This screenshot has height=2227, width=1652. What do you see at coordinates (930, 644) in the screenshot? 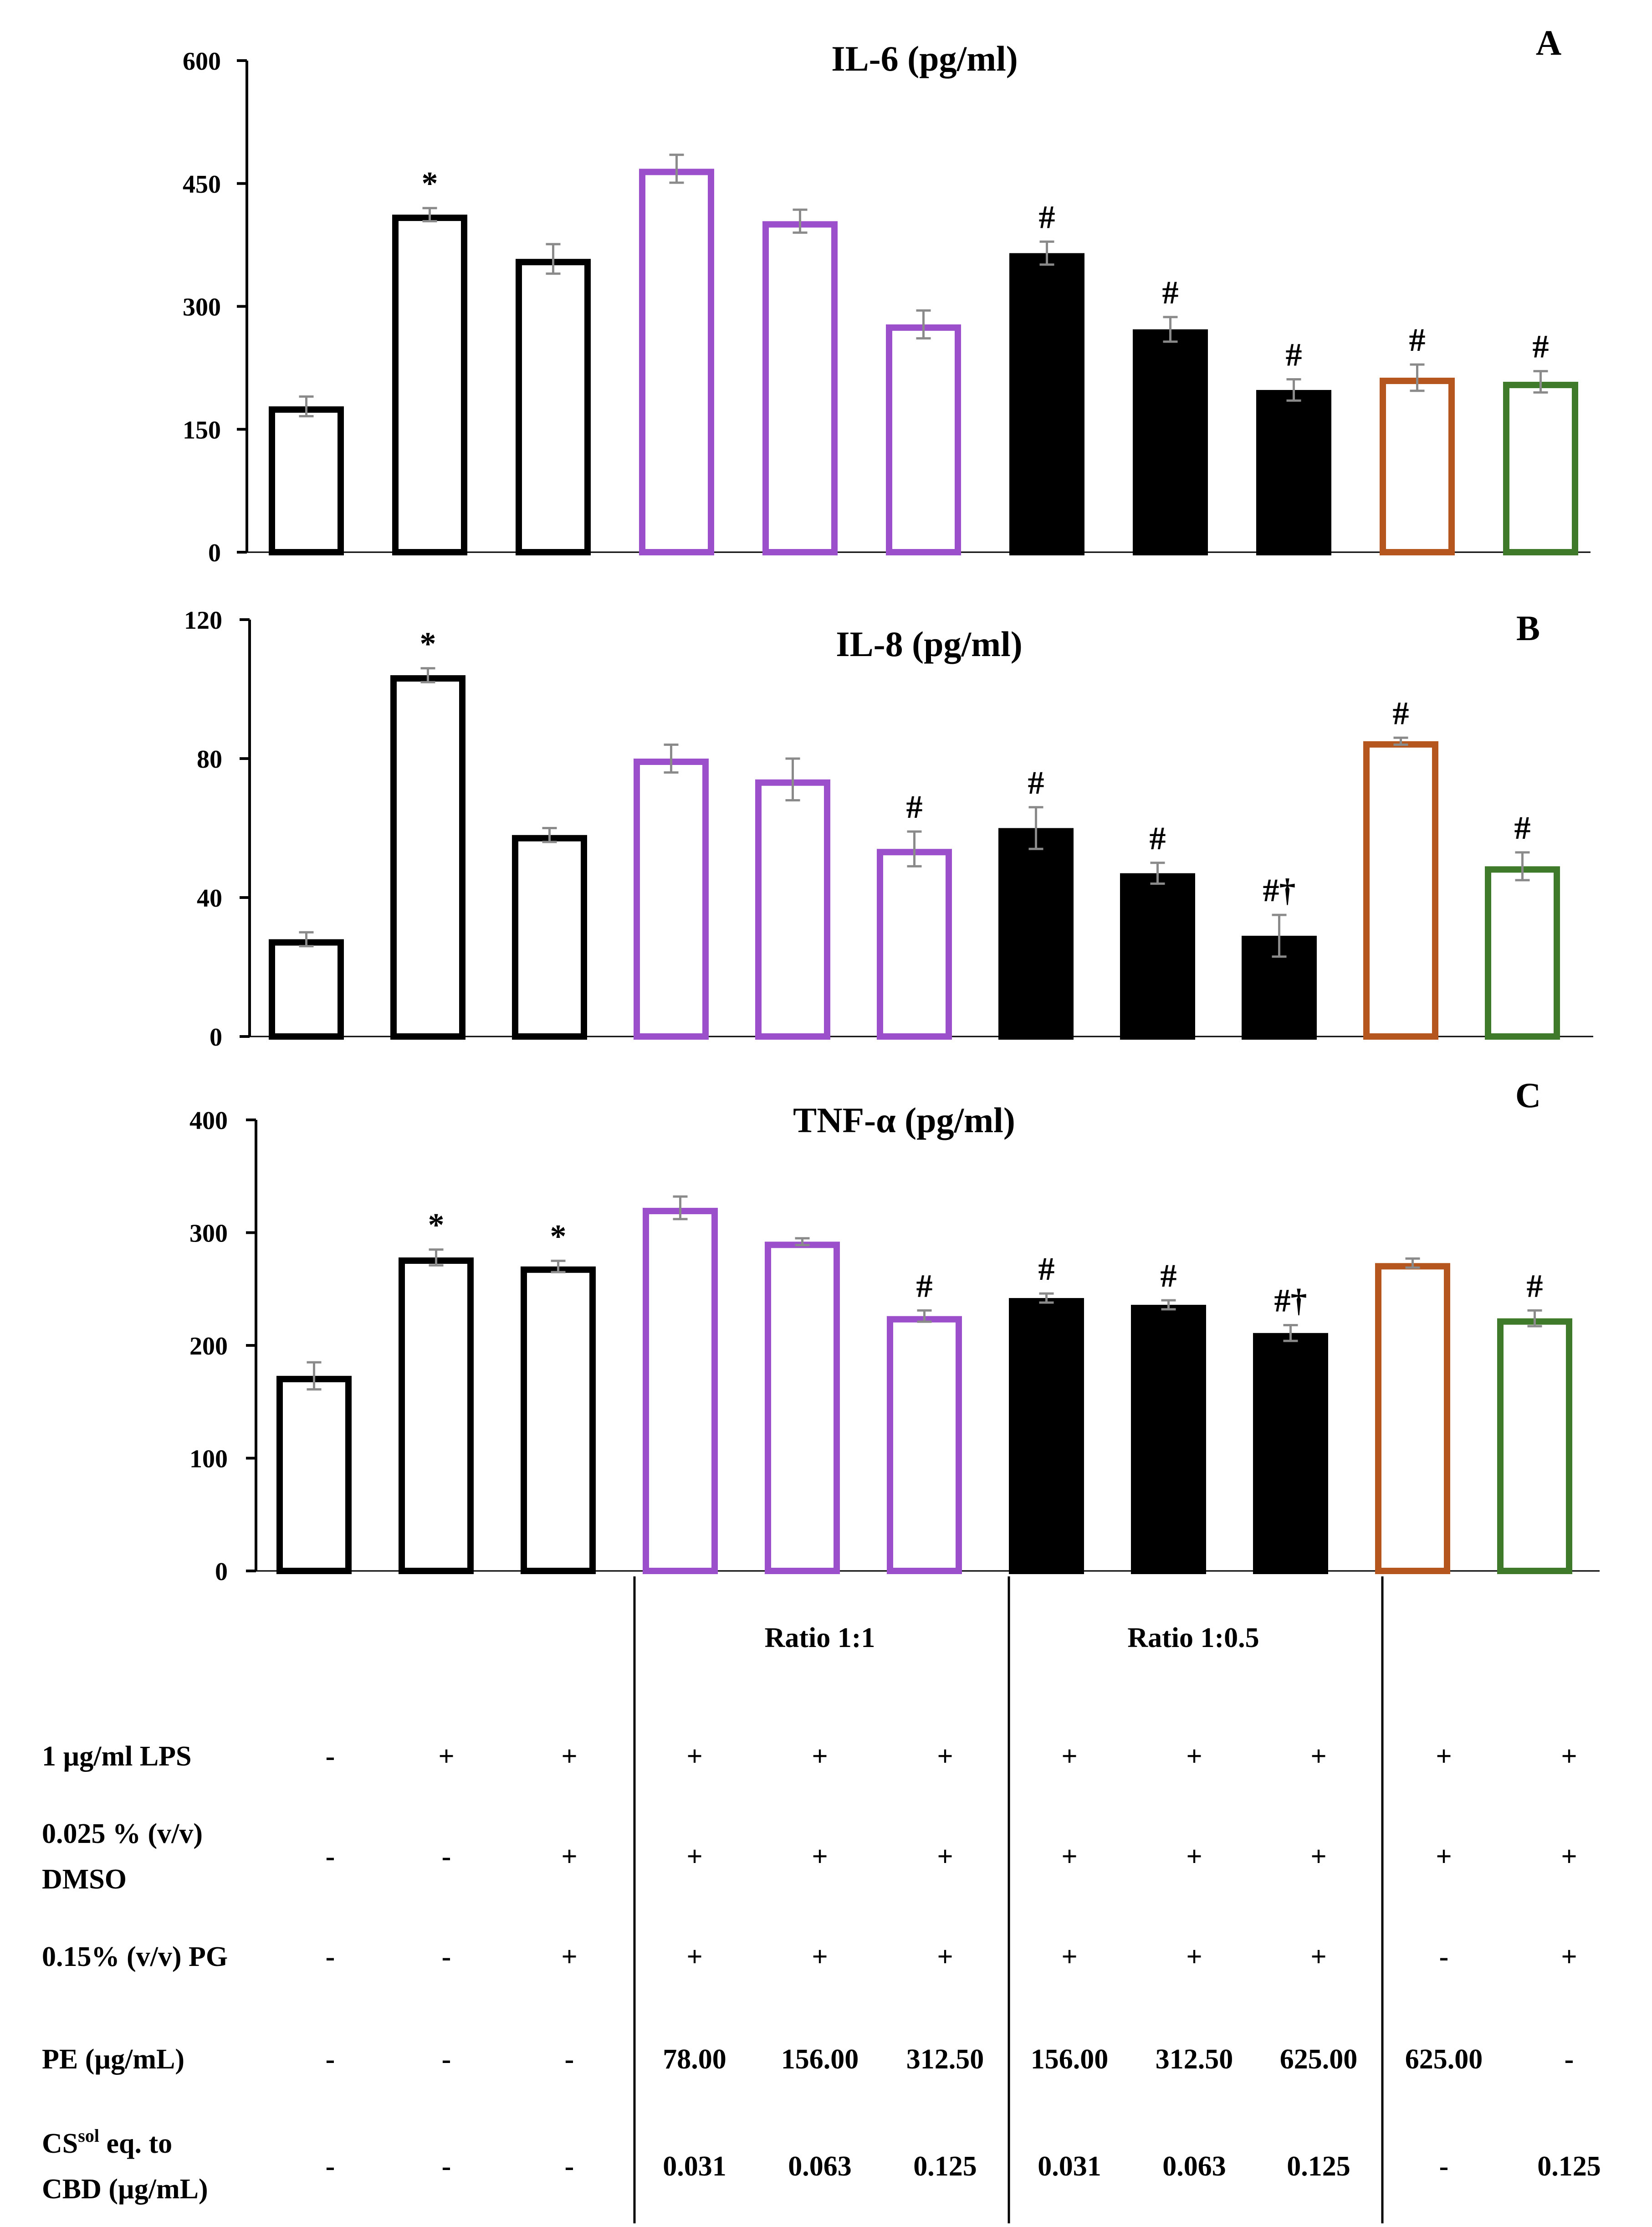
I see `chart-title: IL-8 (pg/ml)` at bounding box center [930, 644].